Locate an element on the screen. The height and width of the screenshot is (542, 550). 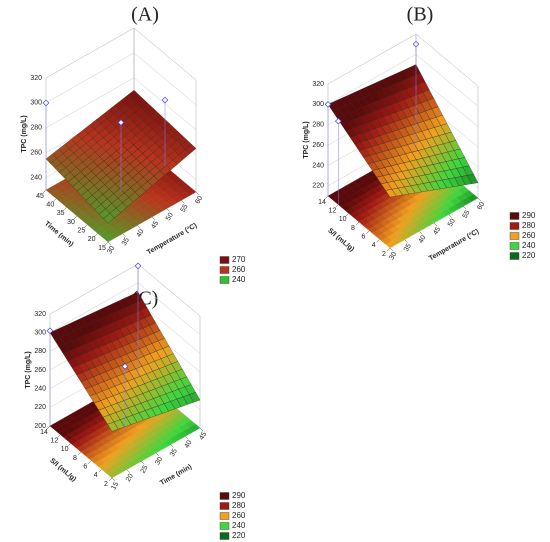
x-axis-label: Time (min) is located at coordinates (176, 475).